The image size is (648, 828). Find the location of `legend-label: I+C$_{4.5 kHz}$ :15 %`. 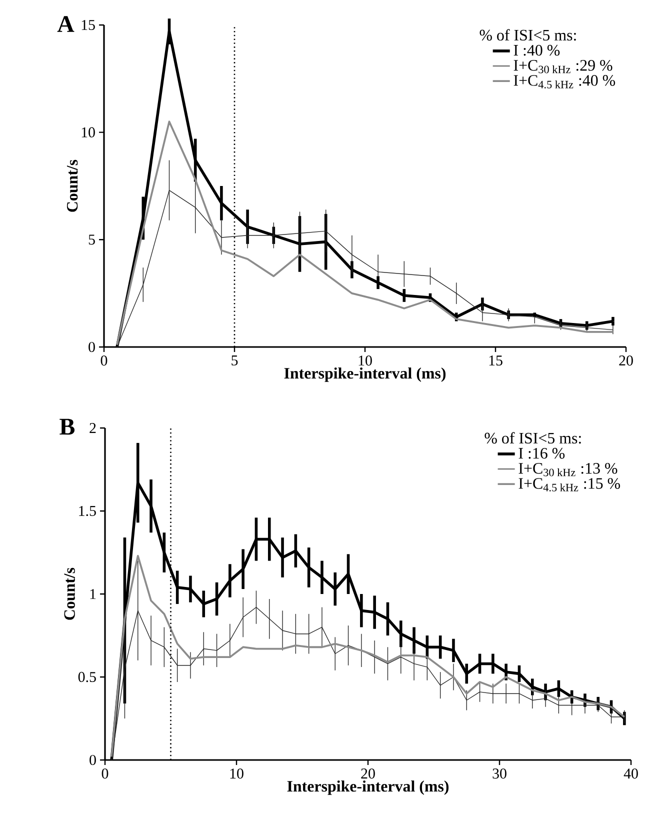

legend-label: I+C$_{4.5 kHz}$ :15 % is located at coordinates (569, 485).